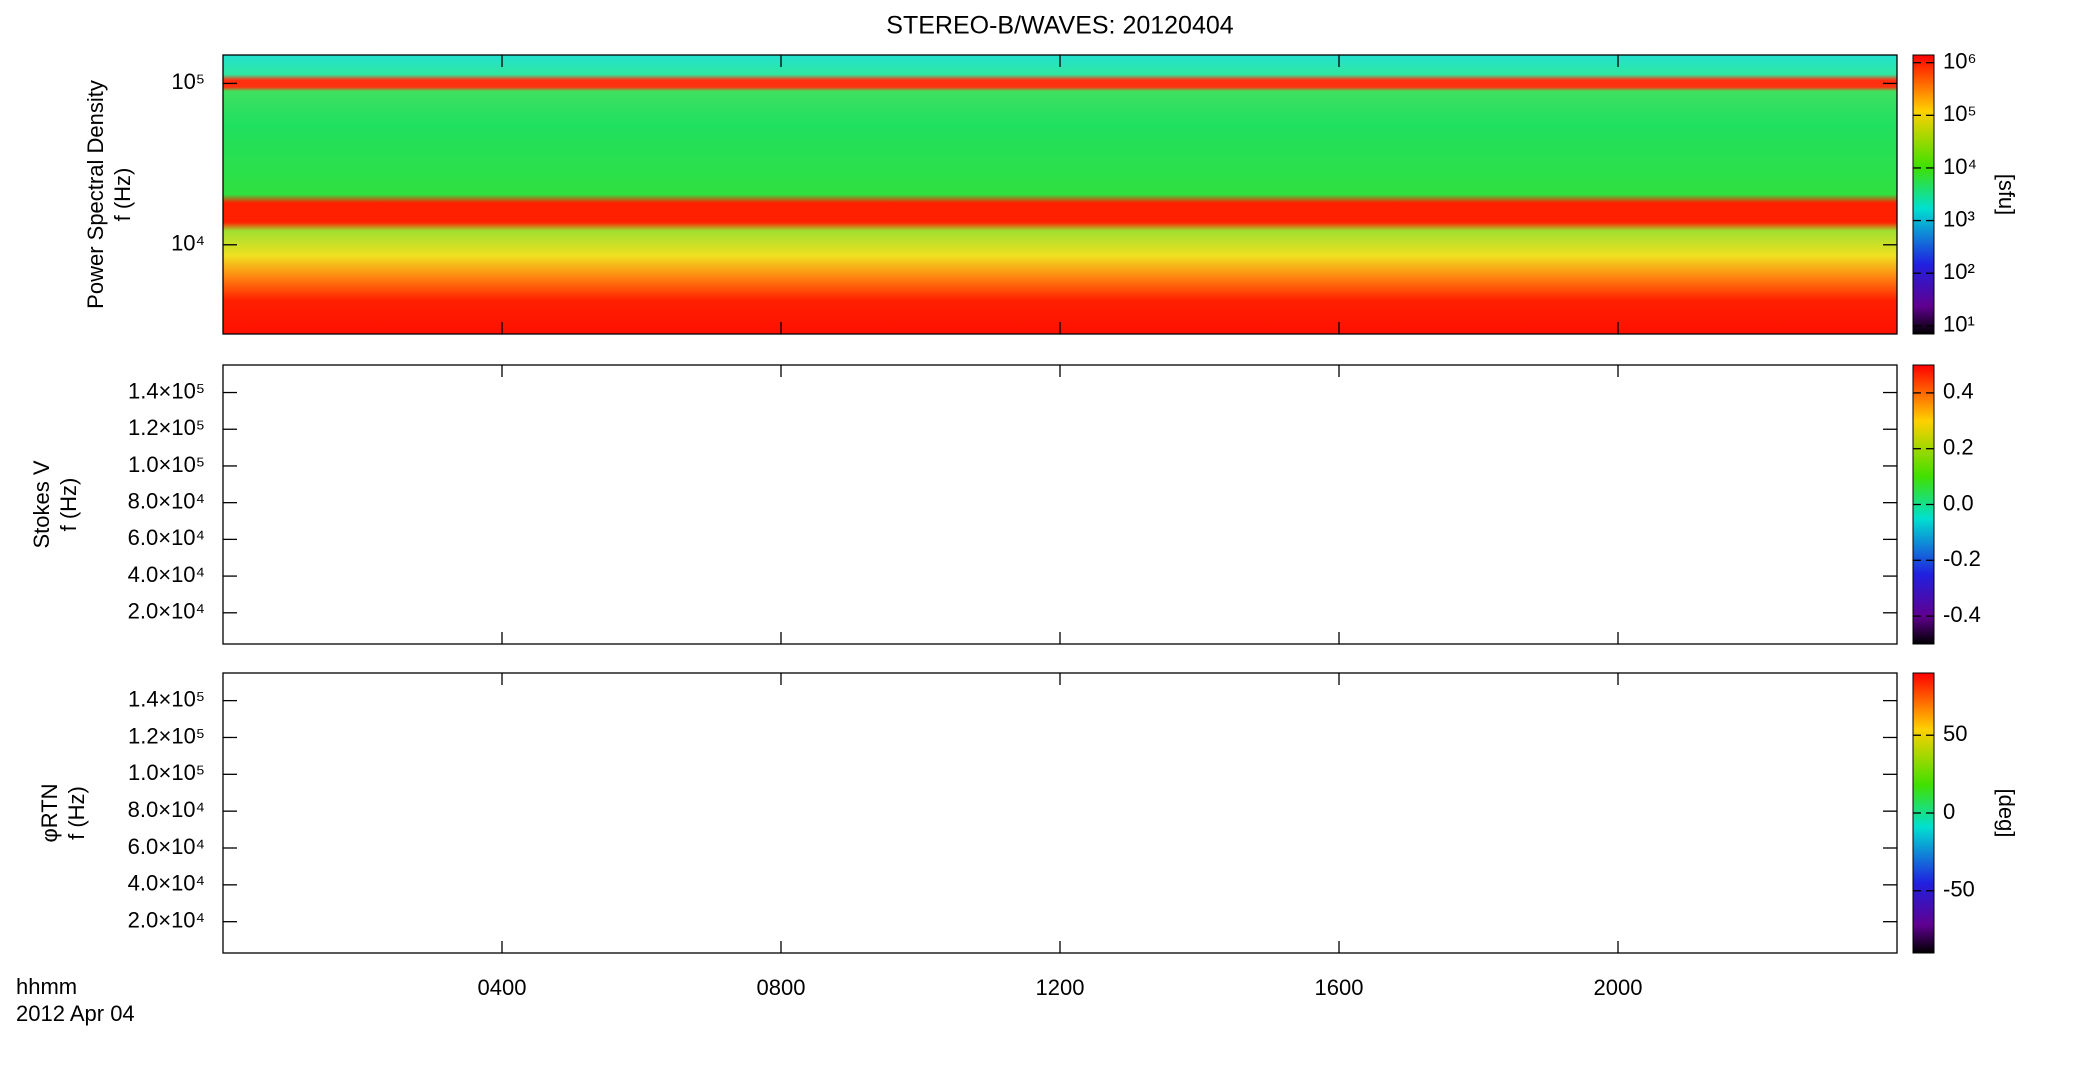  Describe the element at coordinates (188, 243) in the screenshot. I see `y-tick-label: 10⁴` at that location.